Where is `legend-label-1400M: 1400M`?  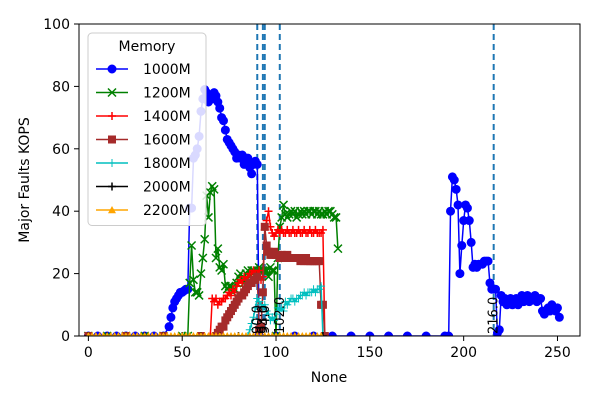
legend-label-1400M: 1400M is located at coordinates (167, 117).